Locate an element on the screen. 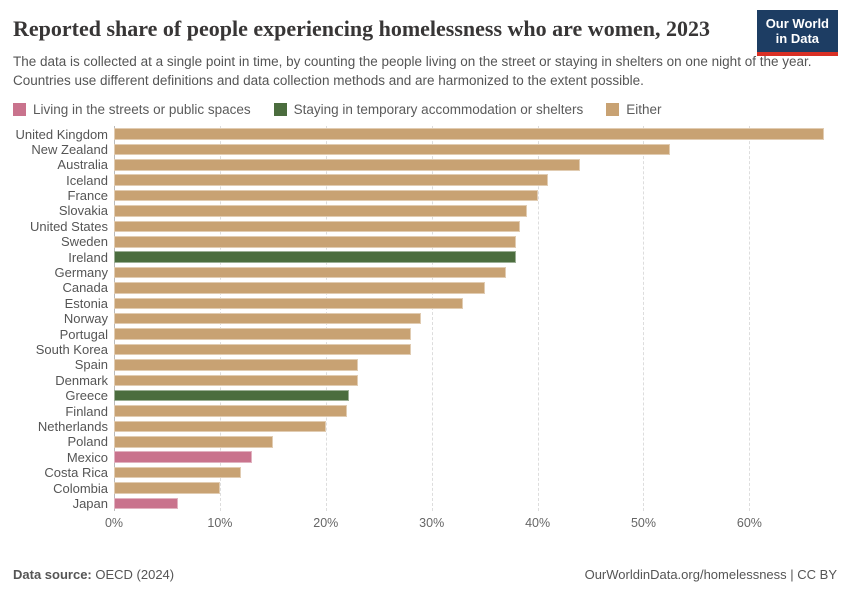 This screenshot has width=850, height=600. table-row: Greece is located at coordinates (425, 395).